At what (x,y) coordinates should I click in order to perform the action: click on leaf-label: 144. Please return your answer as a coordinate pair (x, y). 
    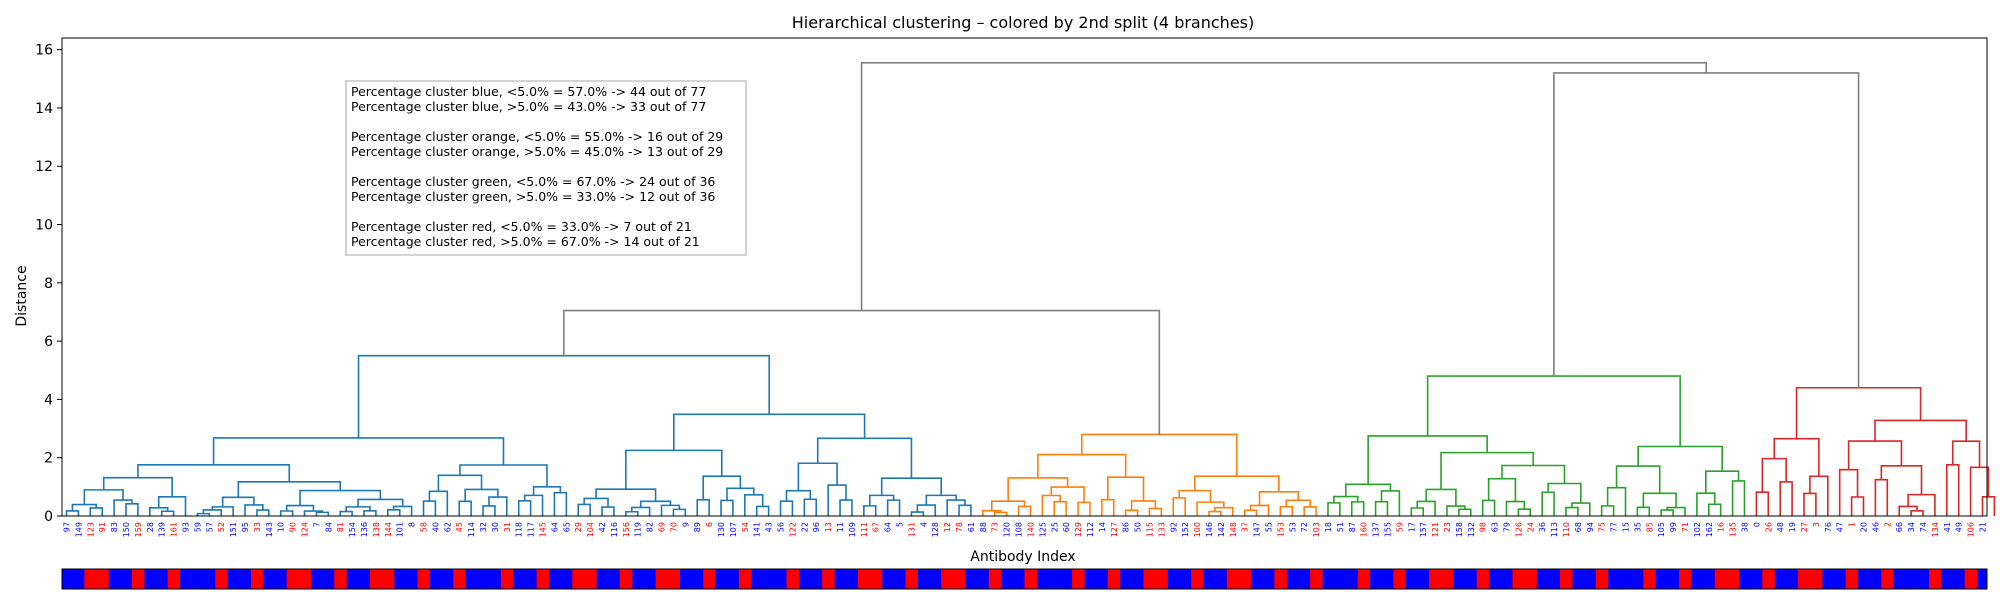
    Looking at the image, I should click on (388, 529).